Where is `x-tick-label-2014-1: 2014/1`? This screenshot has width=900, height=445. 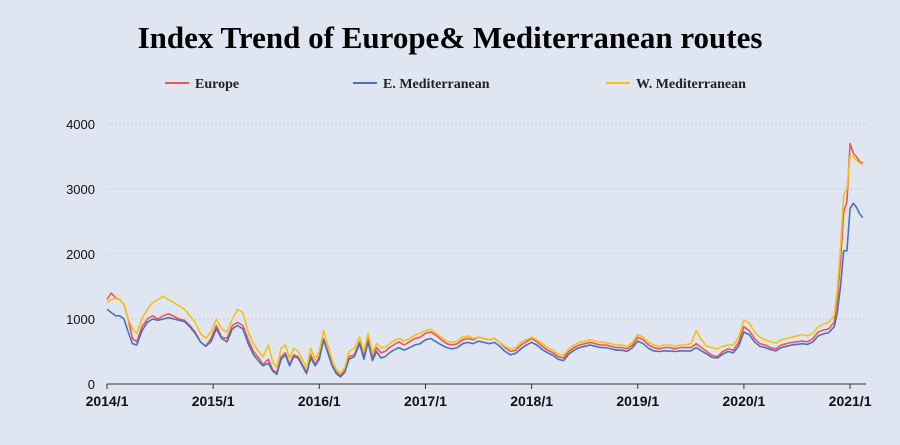
x-tick-label-2014-1: 2014/1 is located at coordinates (107, 401).